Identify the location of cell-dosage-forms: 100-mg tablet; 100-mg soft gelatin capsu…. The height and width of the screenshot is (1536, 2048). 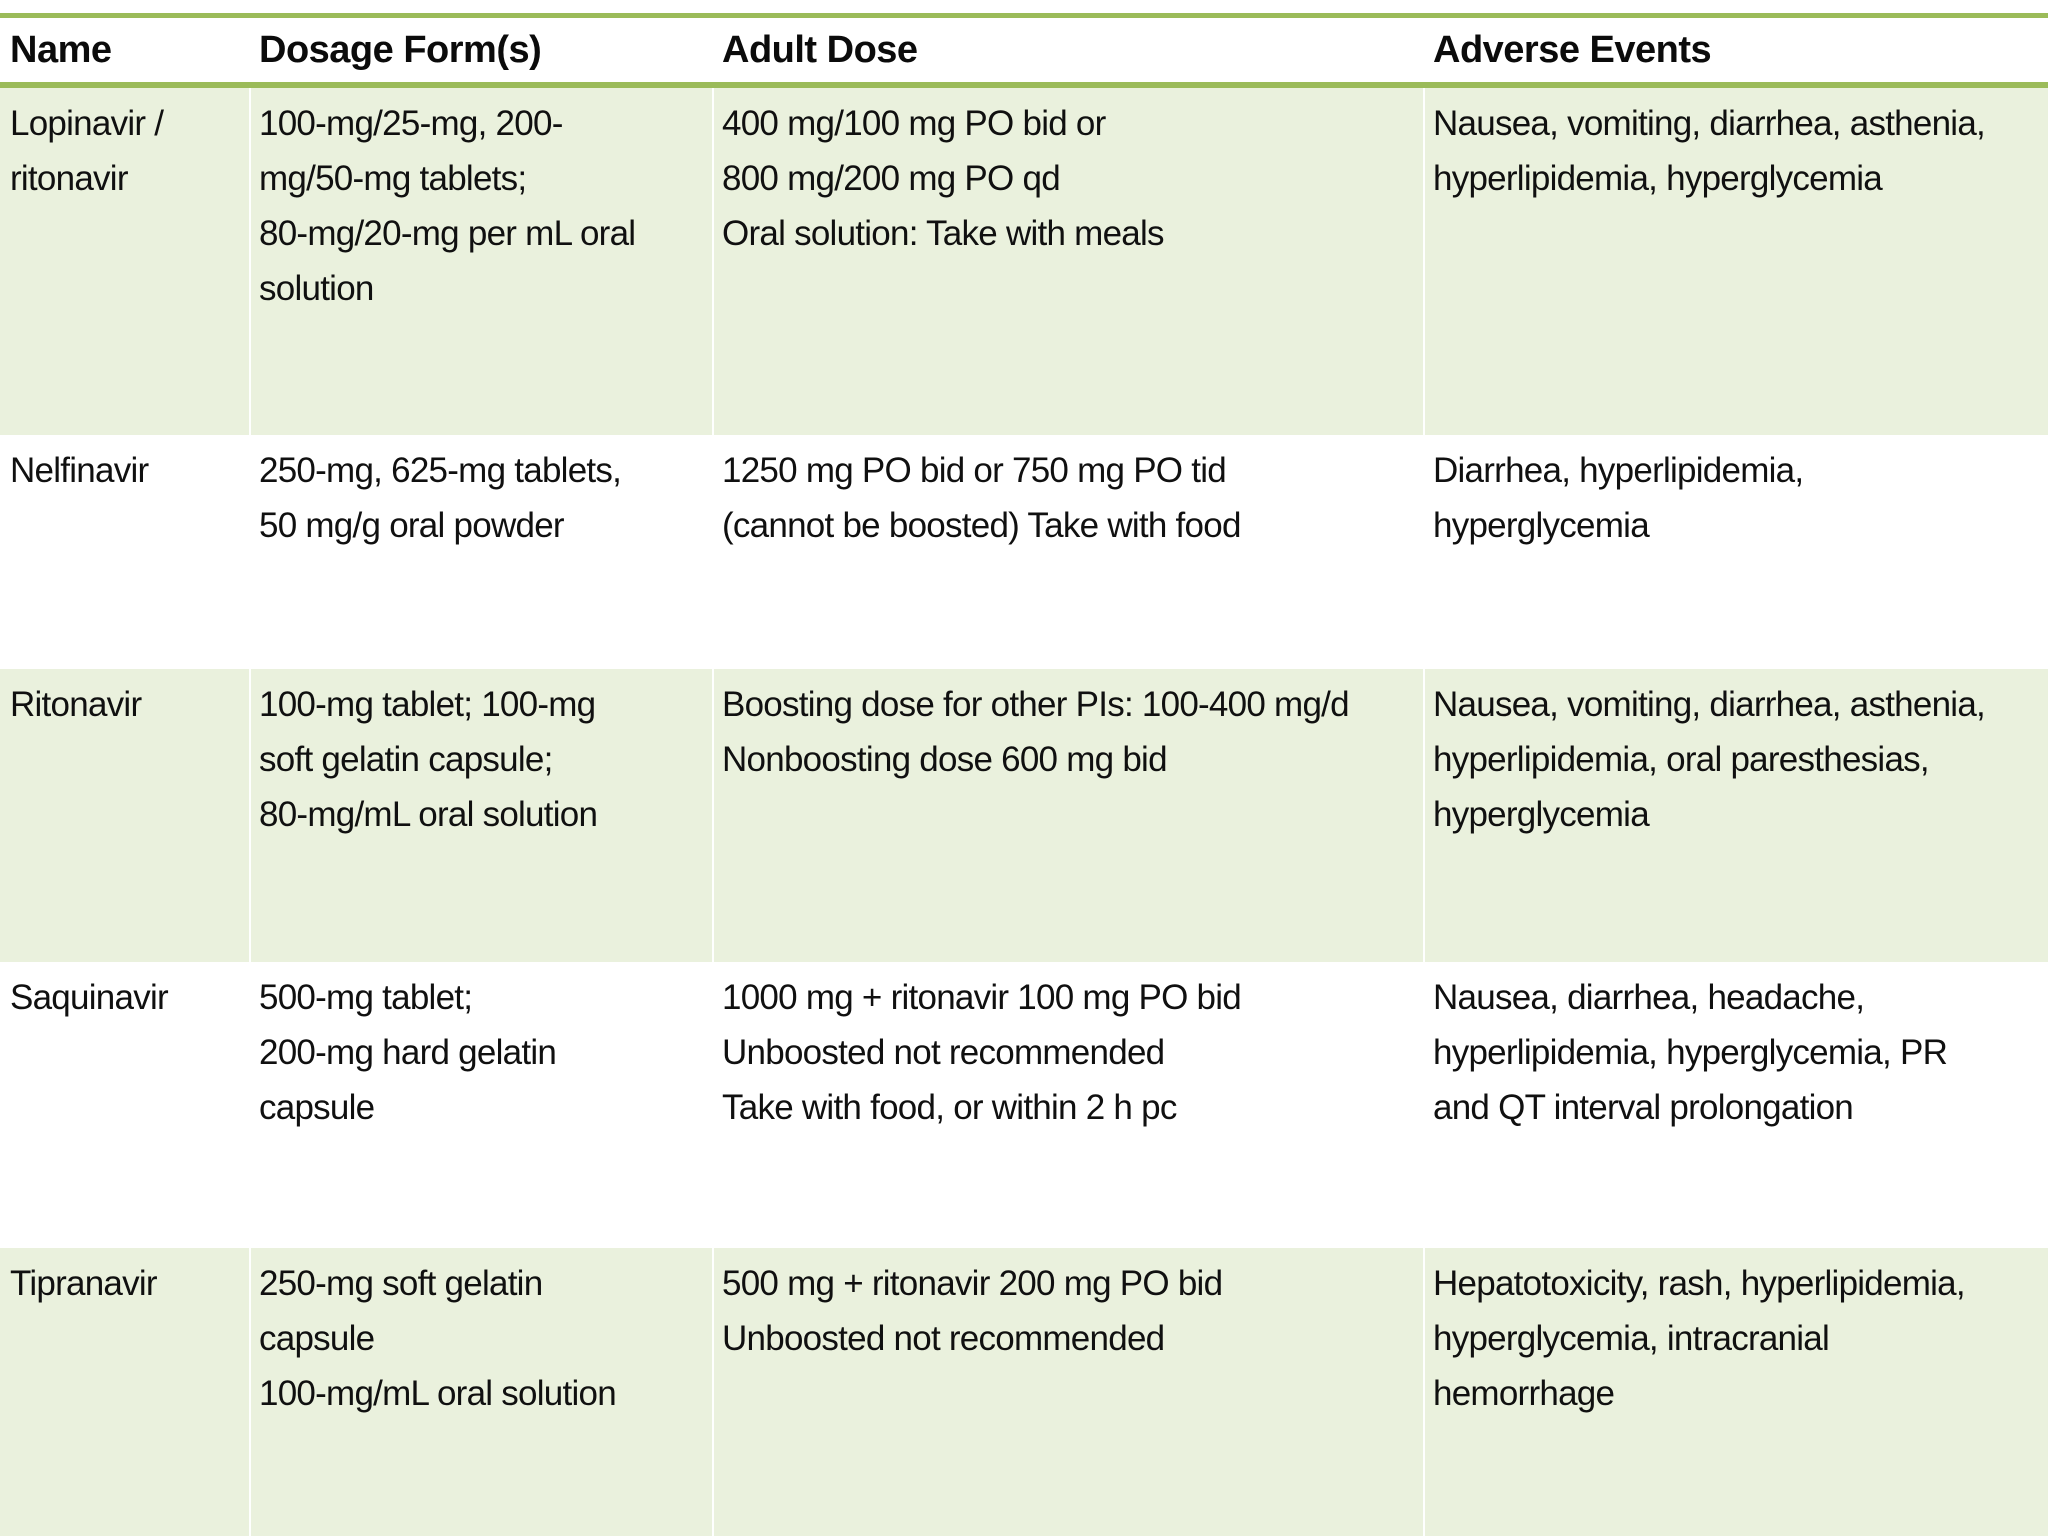
(480, 815).